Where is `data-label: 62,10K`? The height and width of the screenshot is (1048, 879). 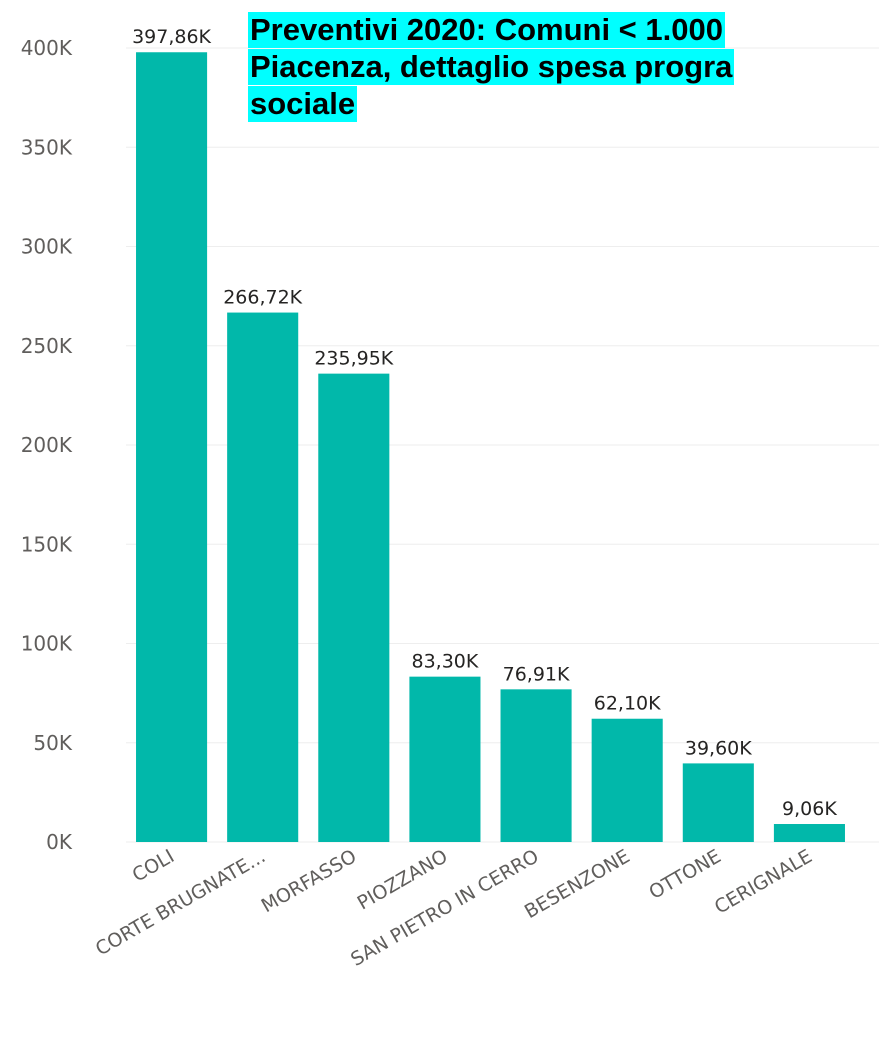
data-label: 62,10K is located at coordinates (627, 704).